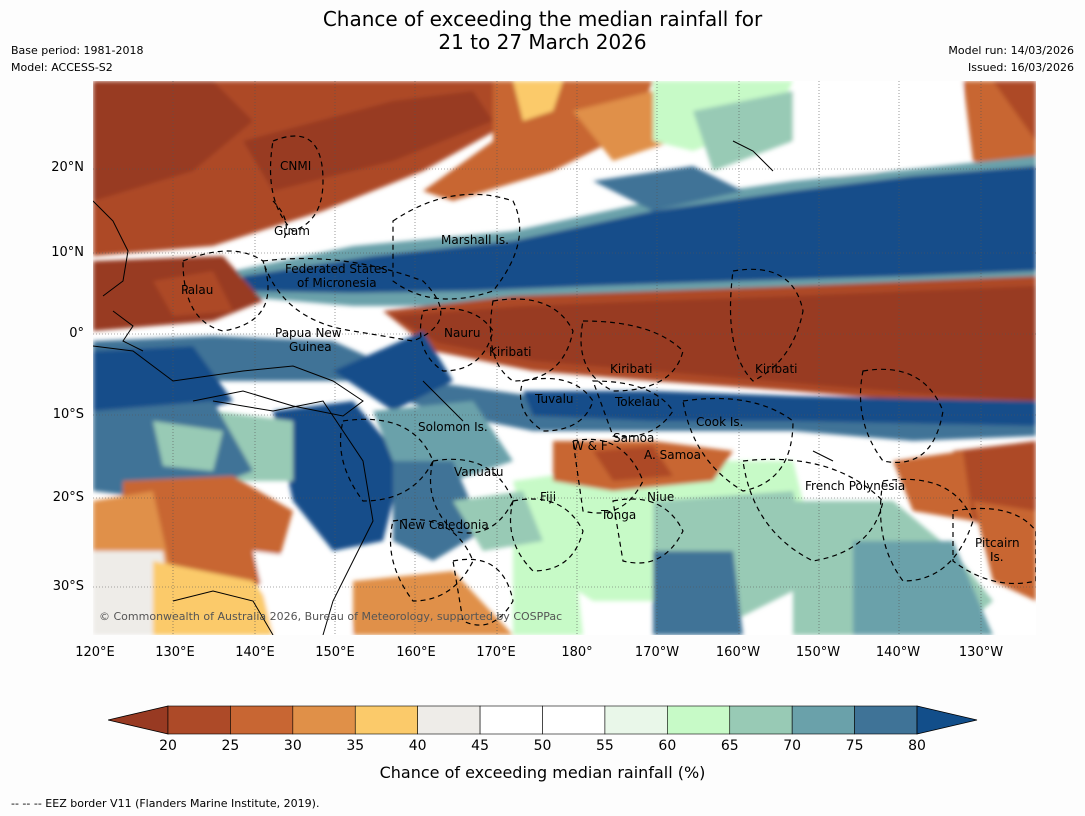 This screenshot has width=1085, height=816. Describe the element at coordinates (792, 746) in the screenshot. I see `colorbar-label: 70` at that location.